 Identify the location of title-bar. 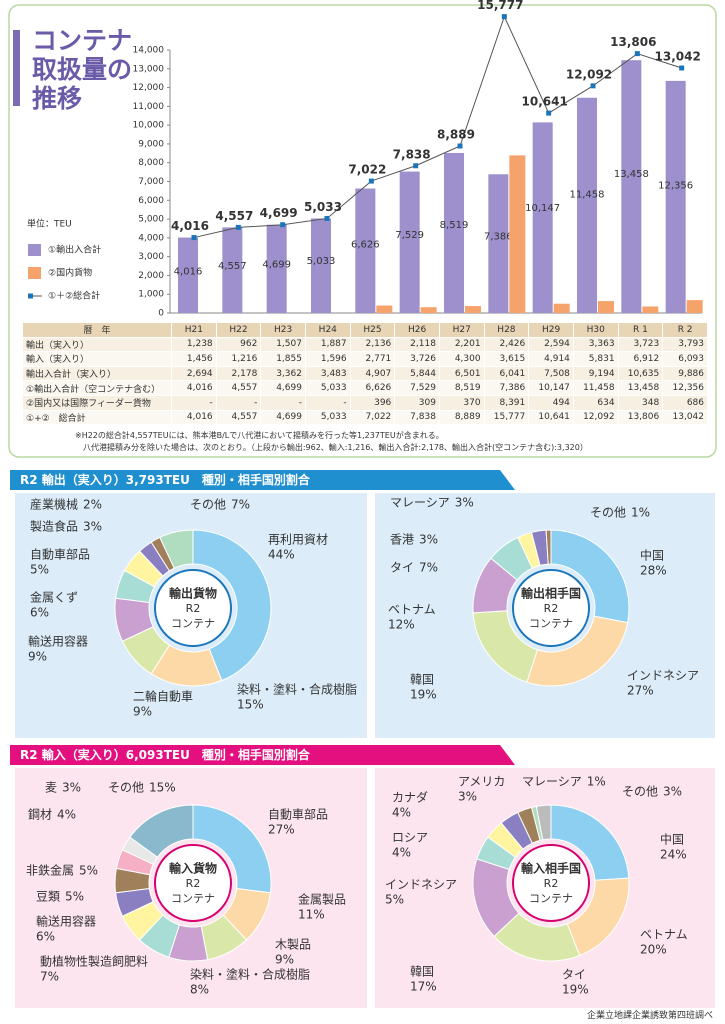
(16, 68).